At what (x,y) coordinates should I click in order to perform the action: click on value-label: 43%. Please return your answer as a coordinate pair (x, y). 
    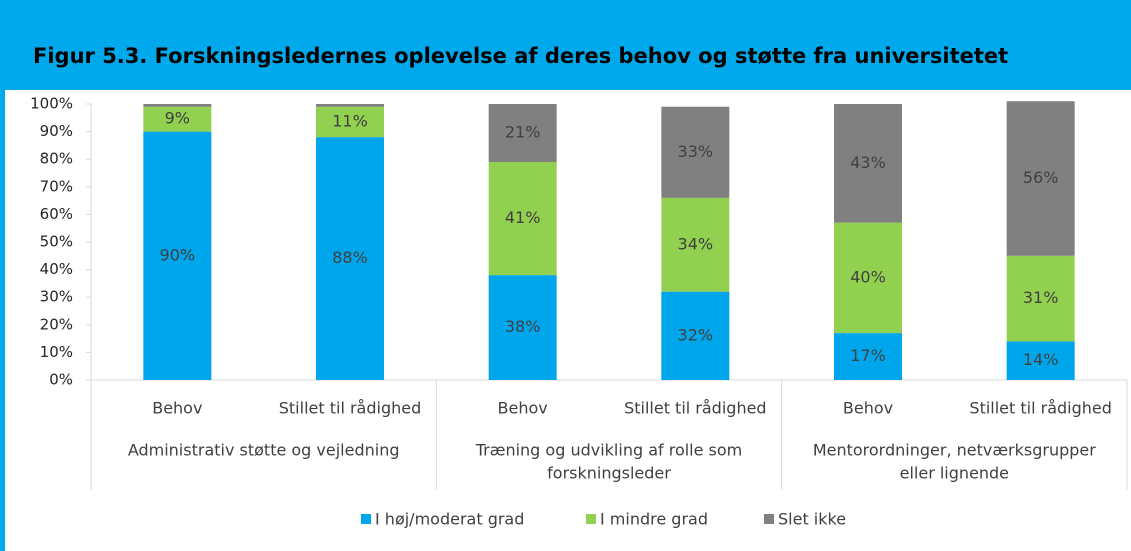
    Looking at the image, I should click on (868, 162).